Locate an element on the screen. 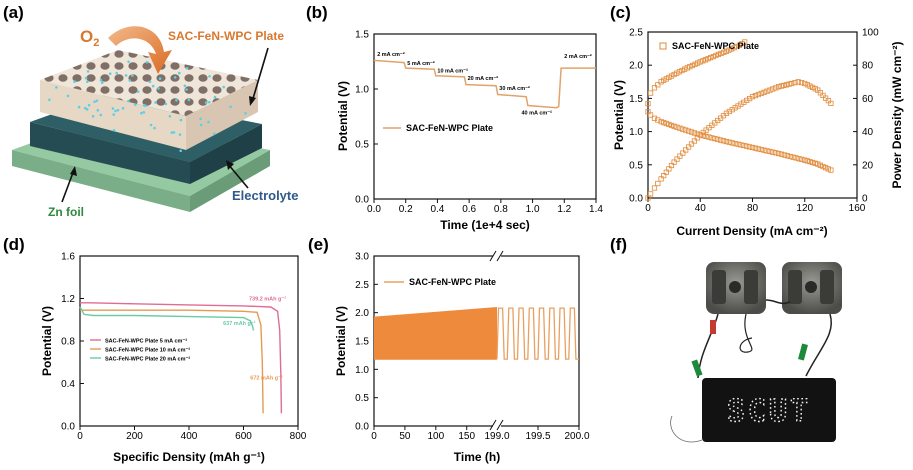  battery-right is located at coordinates (812, 288).